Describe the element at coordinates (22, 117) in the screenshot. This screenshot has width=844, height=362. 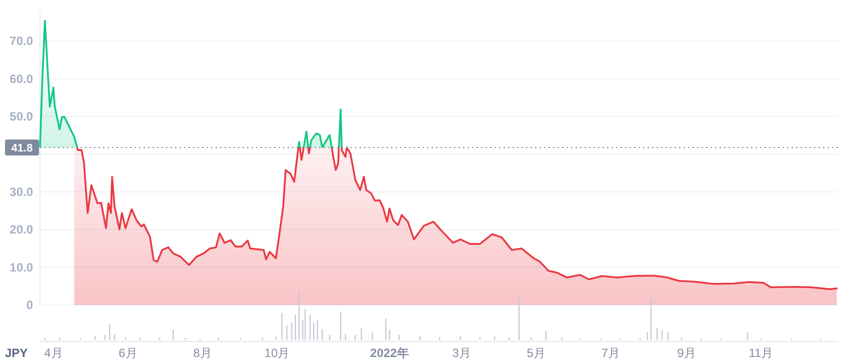
I see `y-tick-label: 50.0` at that location.